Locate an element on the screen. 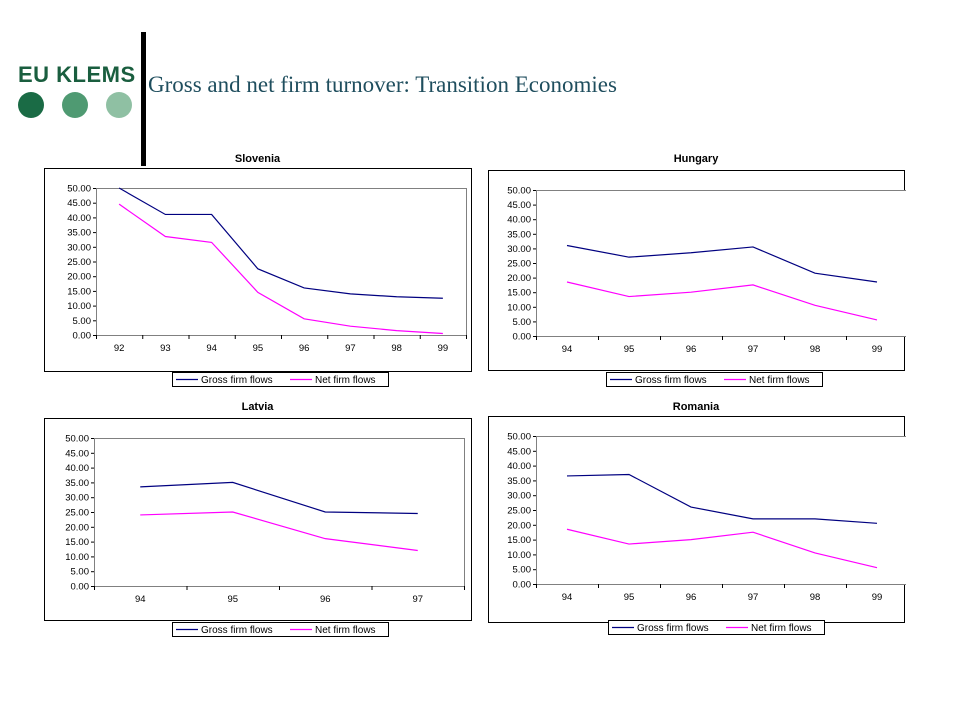 This screenshot has height=720, width=960. title-divider is located at coordinates (143, 99).